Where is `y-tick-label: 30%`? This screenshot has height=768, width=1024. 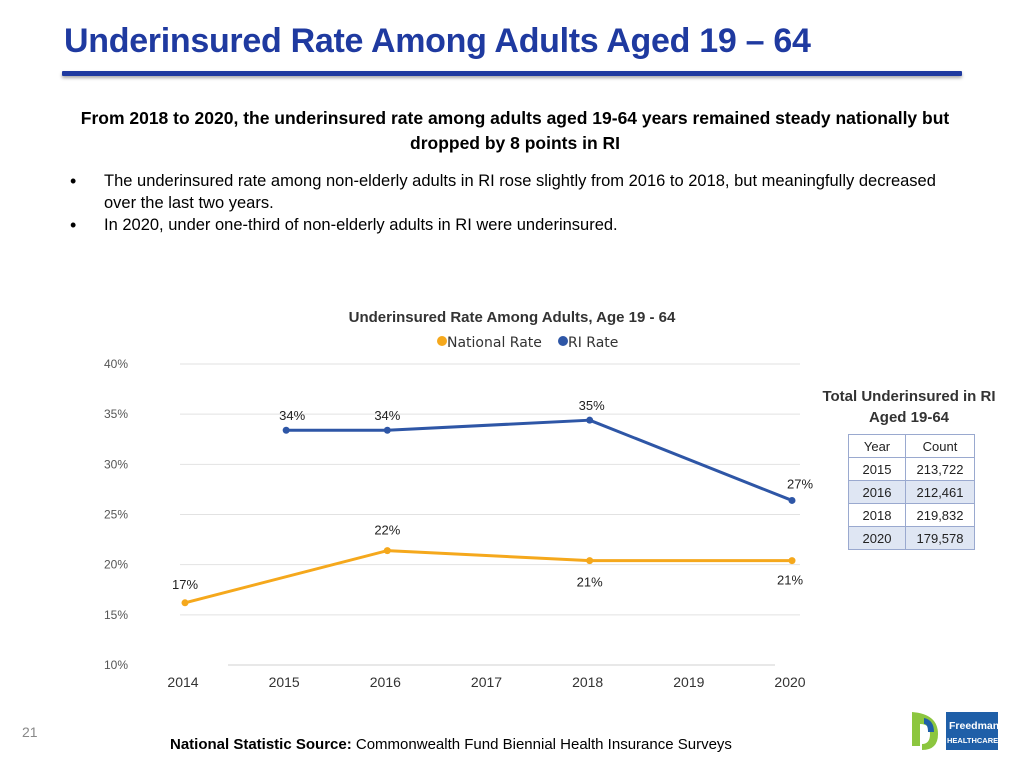 y-tick-label: 30% is located at coordinates (116, 464).